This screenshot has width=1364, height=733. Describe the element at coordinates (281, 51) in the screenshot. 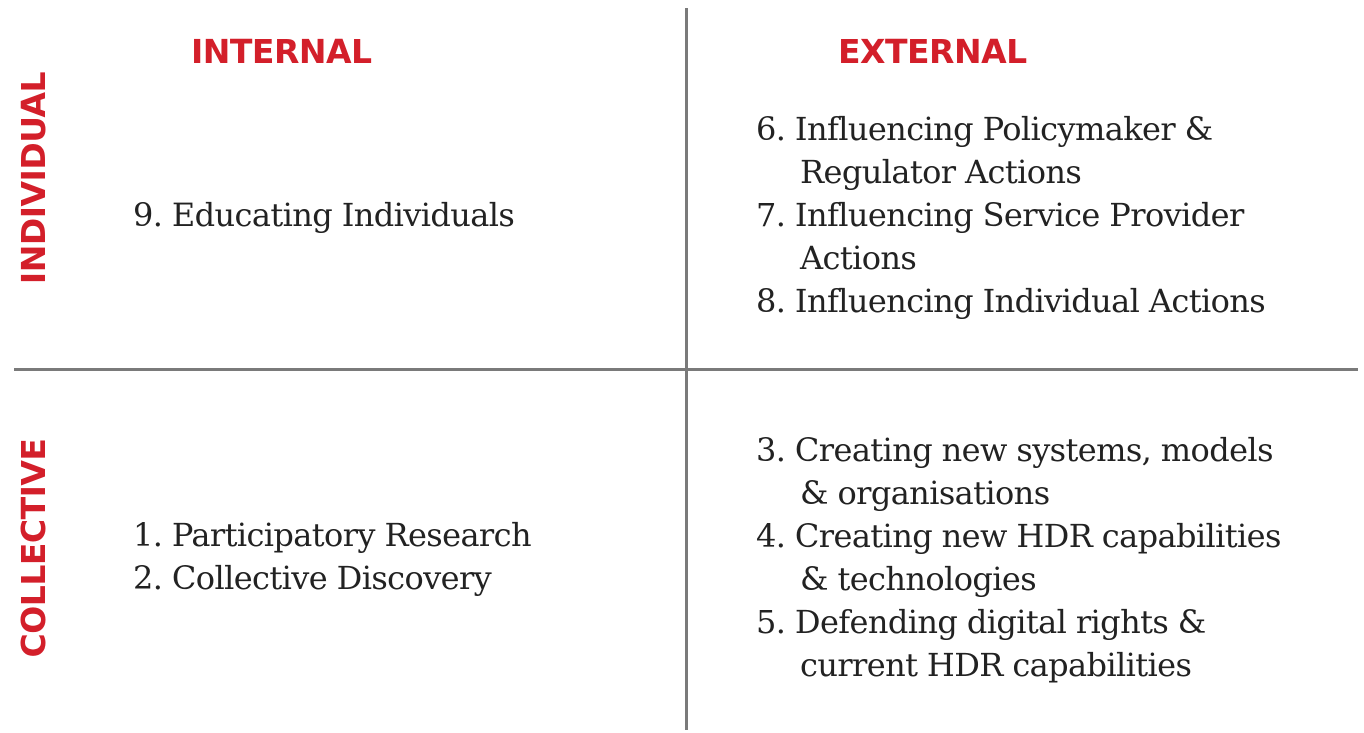

I see `column-header-internal: INTERNAL` at that location.